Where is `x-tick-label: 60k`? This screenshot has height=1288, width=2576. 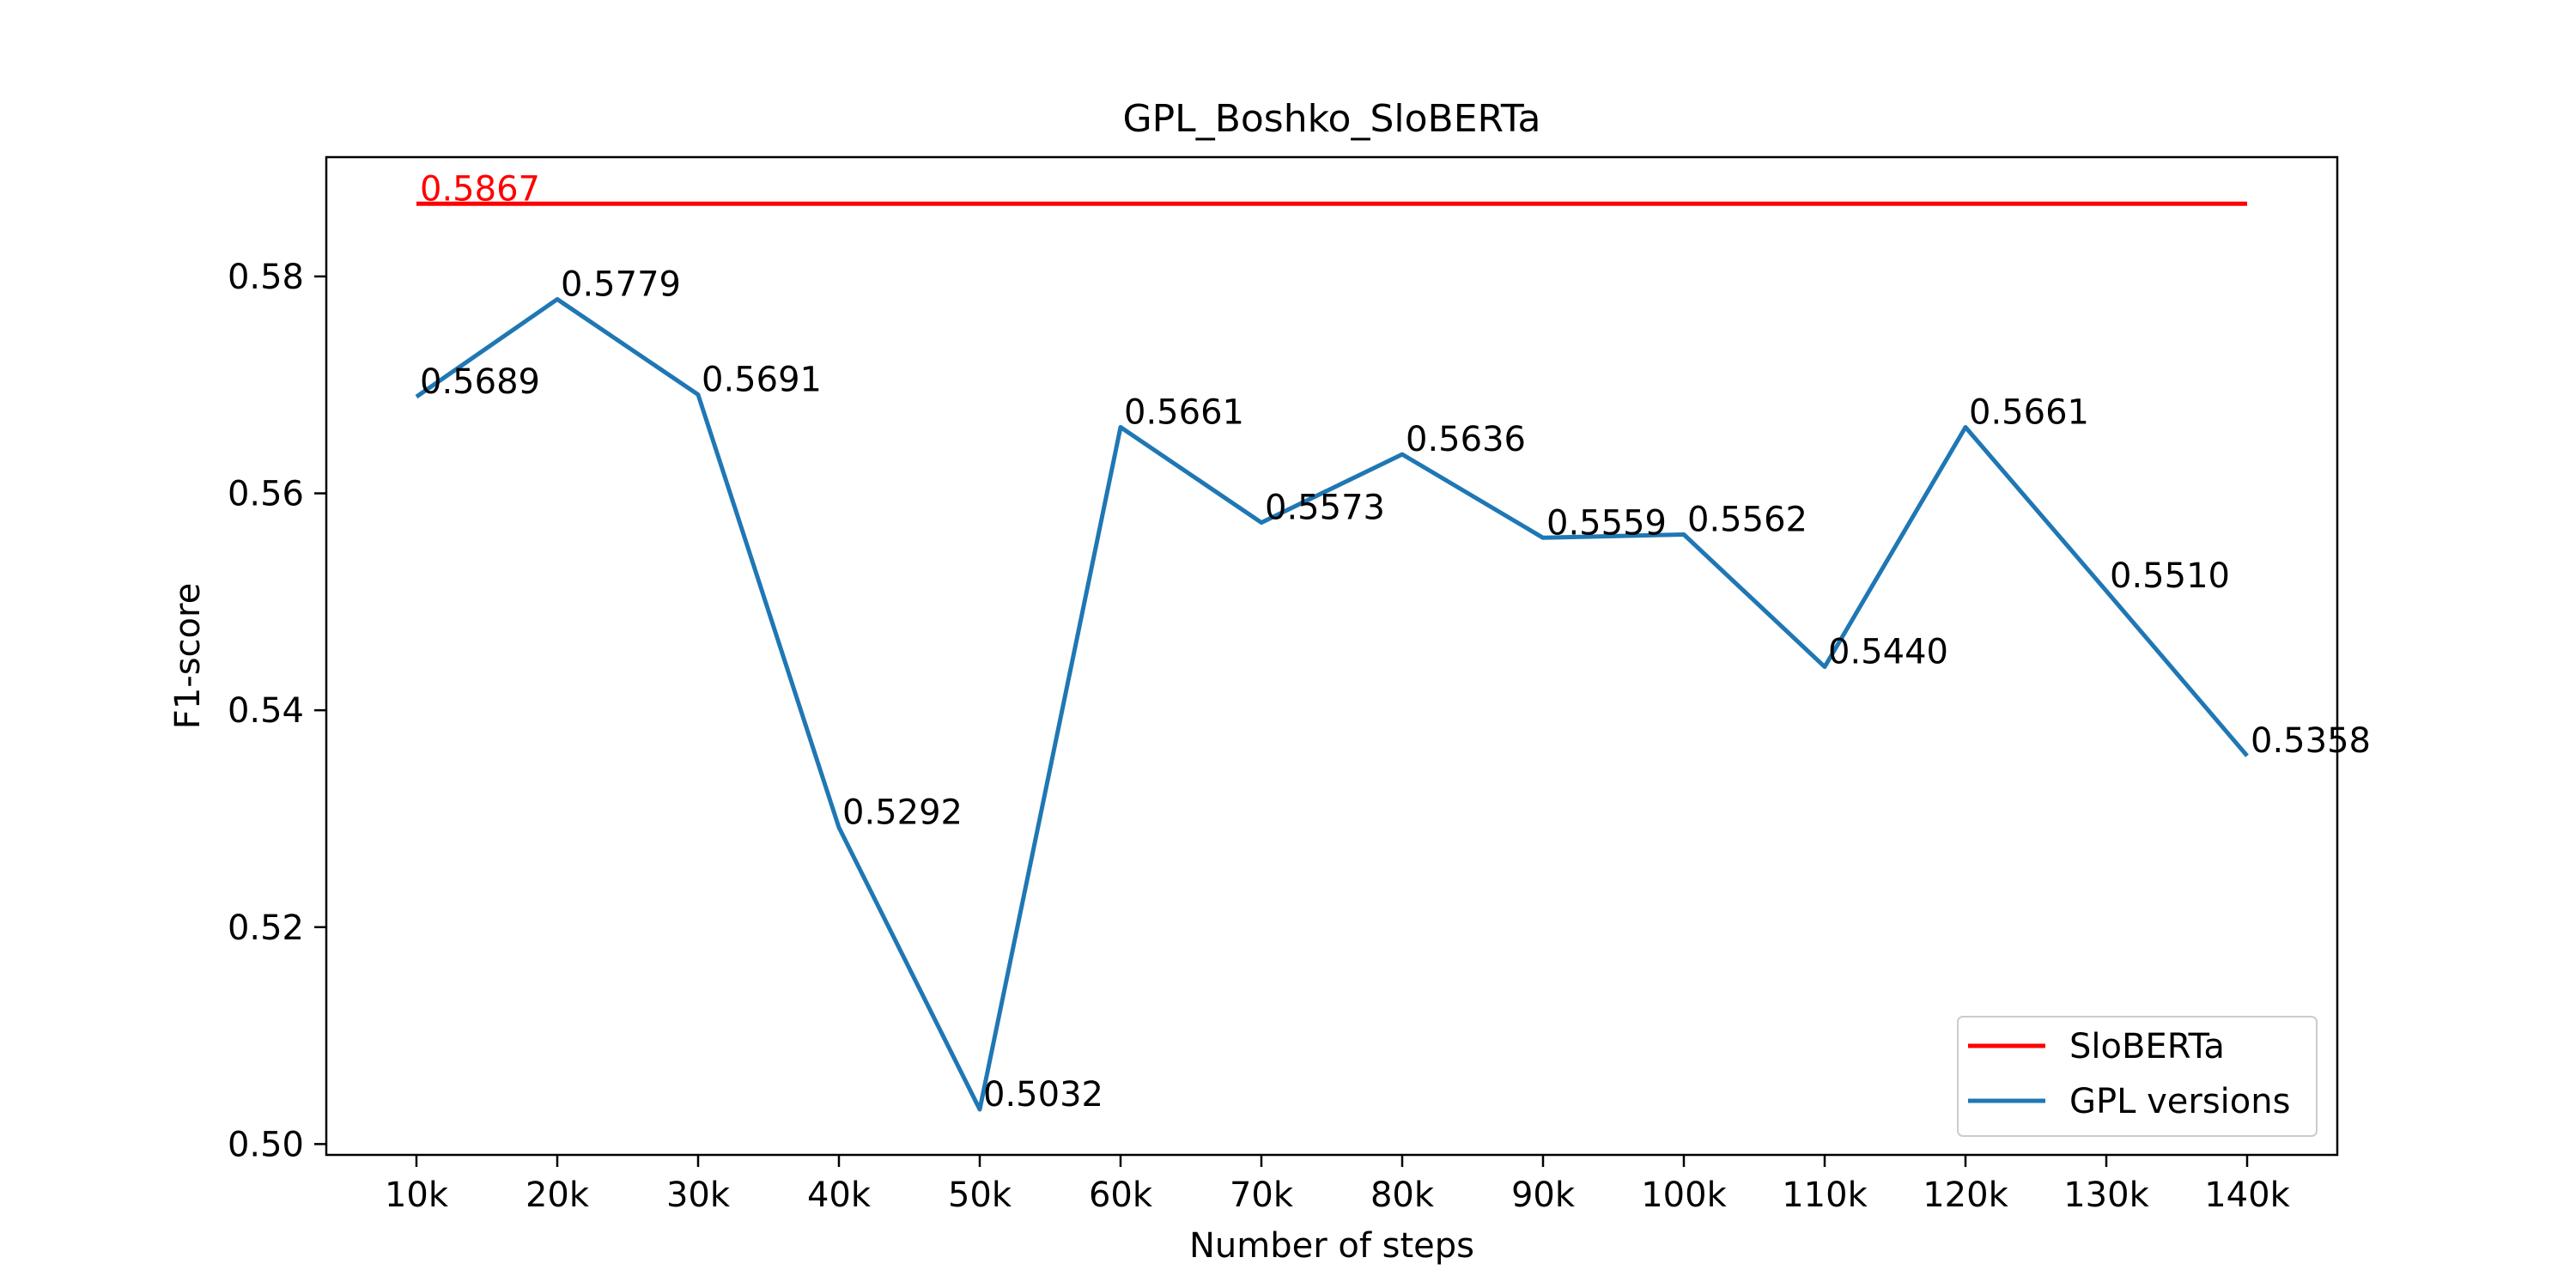
x-tick-label: 60k is located at coordinates (1121, 1195).